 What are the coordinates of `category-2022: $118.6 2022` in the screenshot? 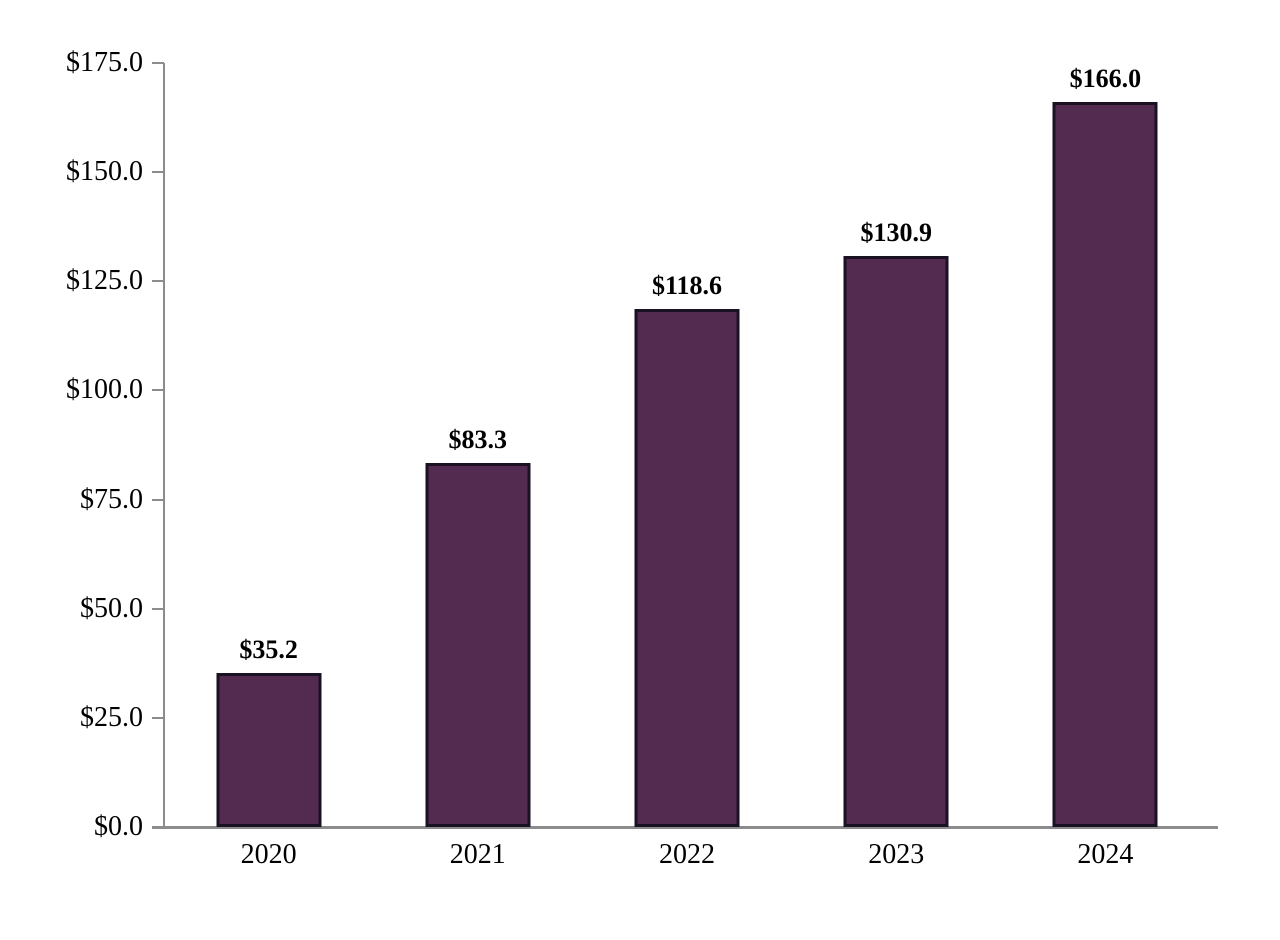 It's located at (686, 466).